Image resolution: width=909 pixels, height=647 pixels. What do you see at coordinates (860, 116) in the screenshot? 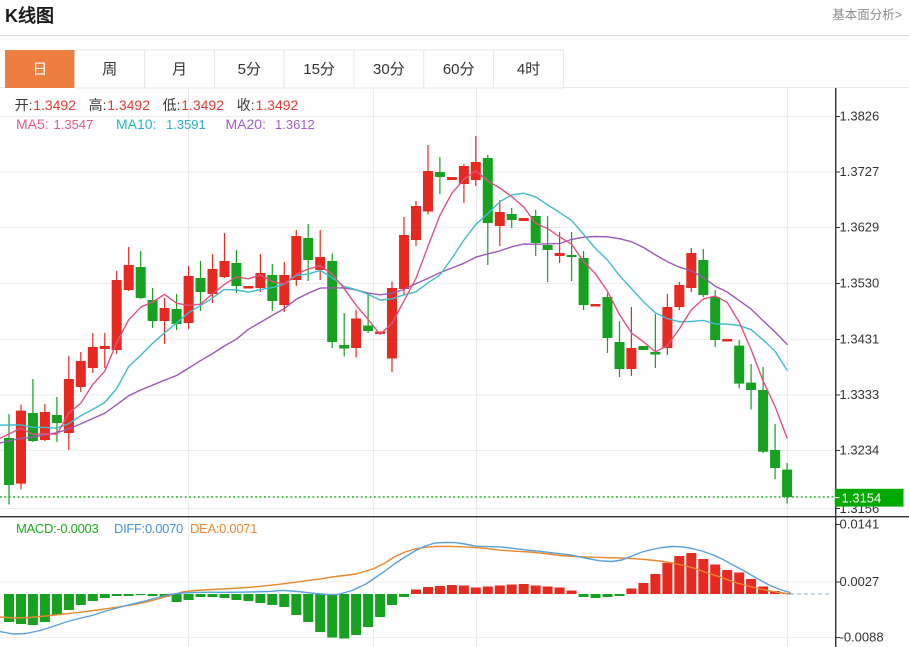
I see `svg-text: 1.3826` at bounding box center [860, 116].